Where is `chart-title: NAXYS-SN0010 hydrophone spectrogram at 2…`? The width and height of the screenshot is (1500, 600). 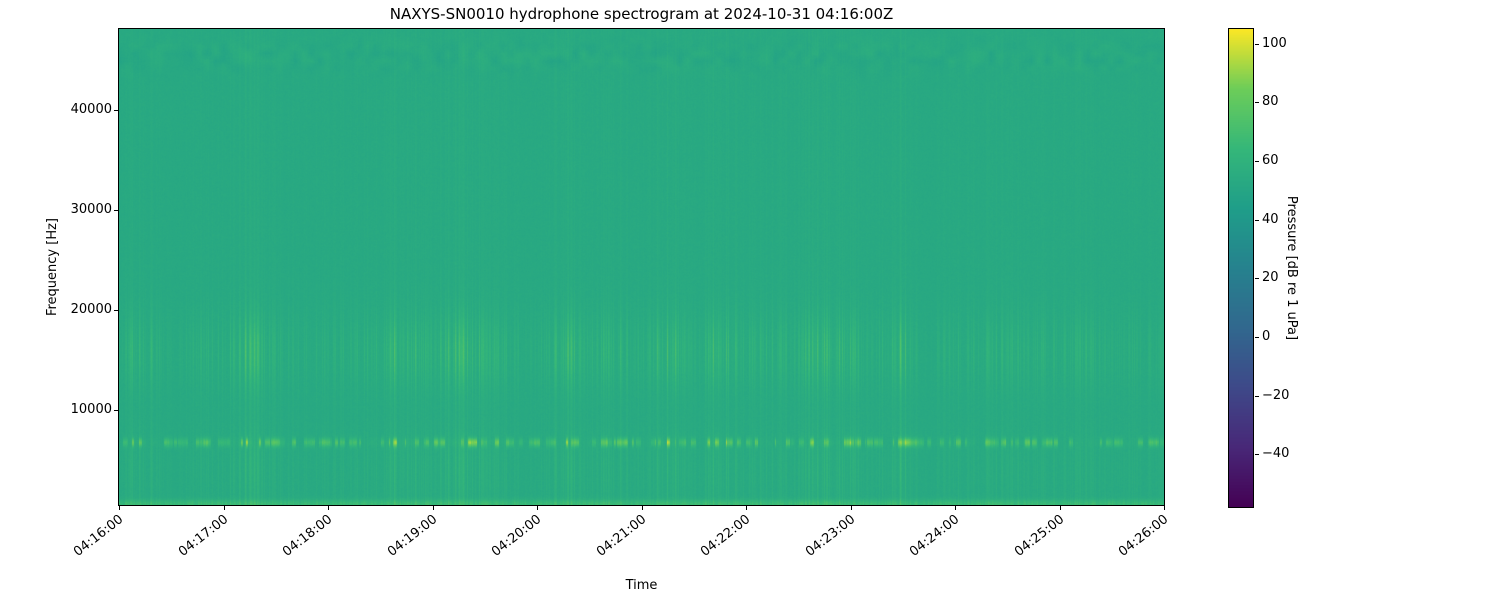 chart-title: NAXYS-SN0010 hydrophone spectrogram at 2… is located at coordinates (641, 14).